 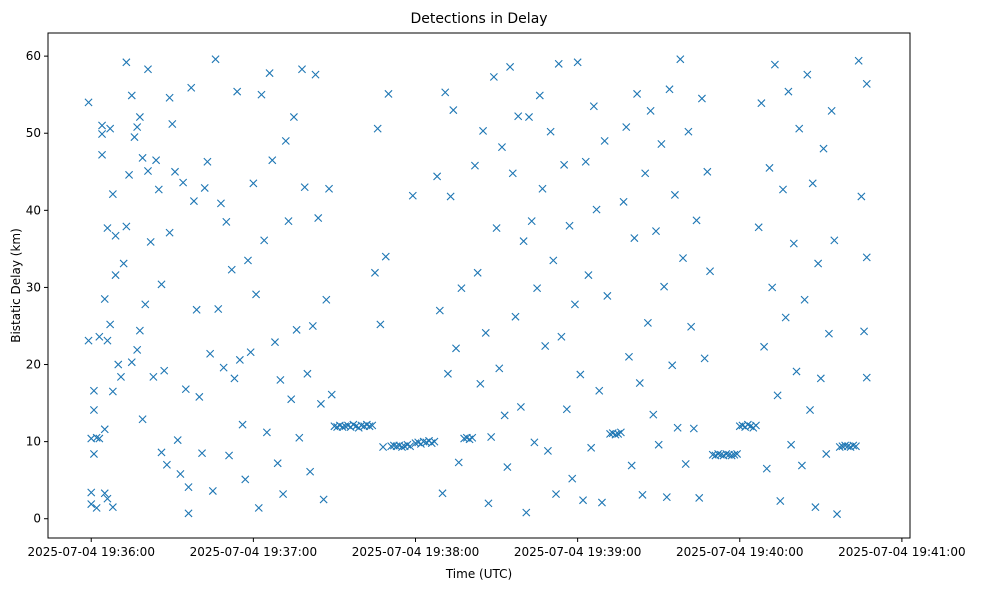 What do you see at coordinates (33, 56) in the screenshot?
I see `y-tick-label: 60` at bounding box center [33, 56].